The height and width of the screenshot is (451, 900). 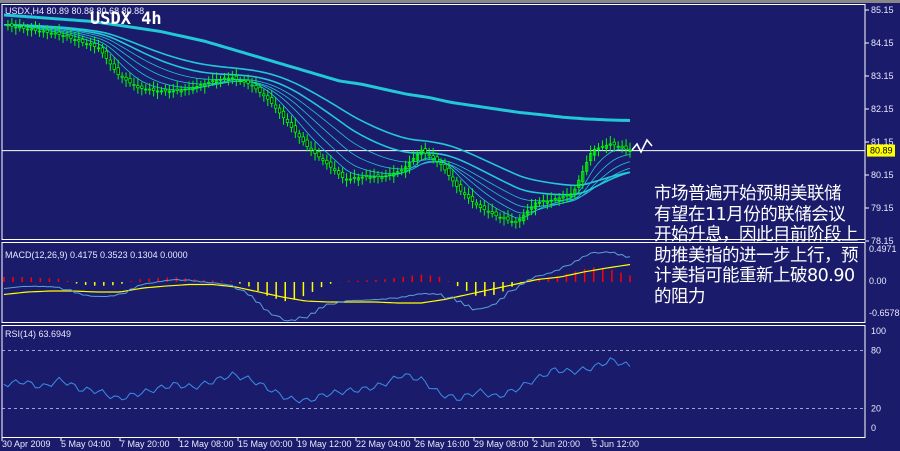 What do you see at coordinates (450, 1) in the screenshot?
I see `window-top-border` at bounding box center [450, 1].